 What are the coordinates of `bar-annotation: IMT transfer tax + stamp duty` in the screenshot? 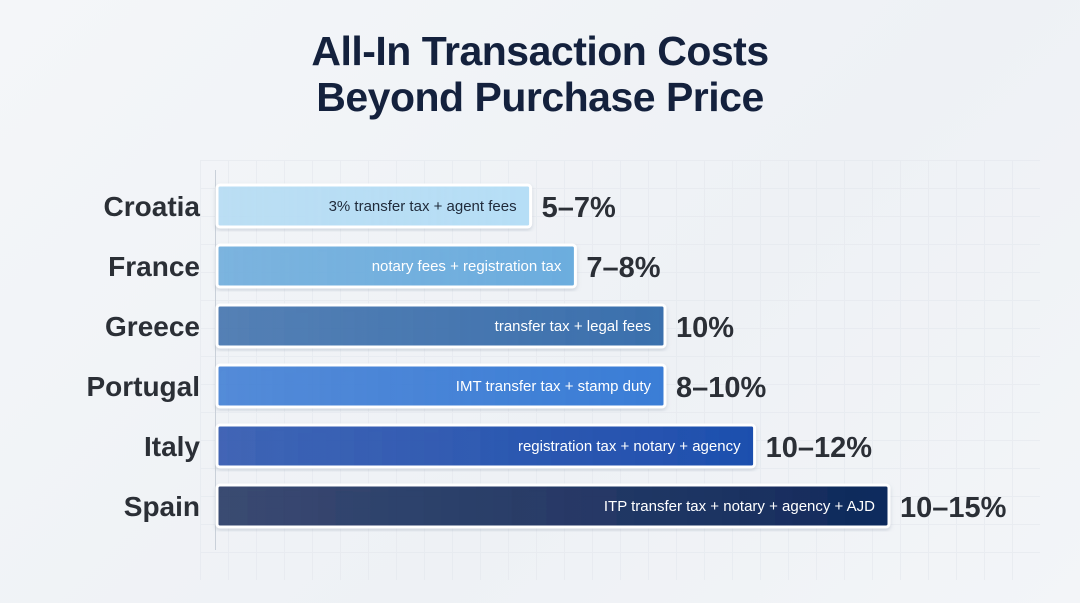 It's located at (554, 386).